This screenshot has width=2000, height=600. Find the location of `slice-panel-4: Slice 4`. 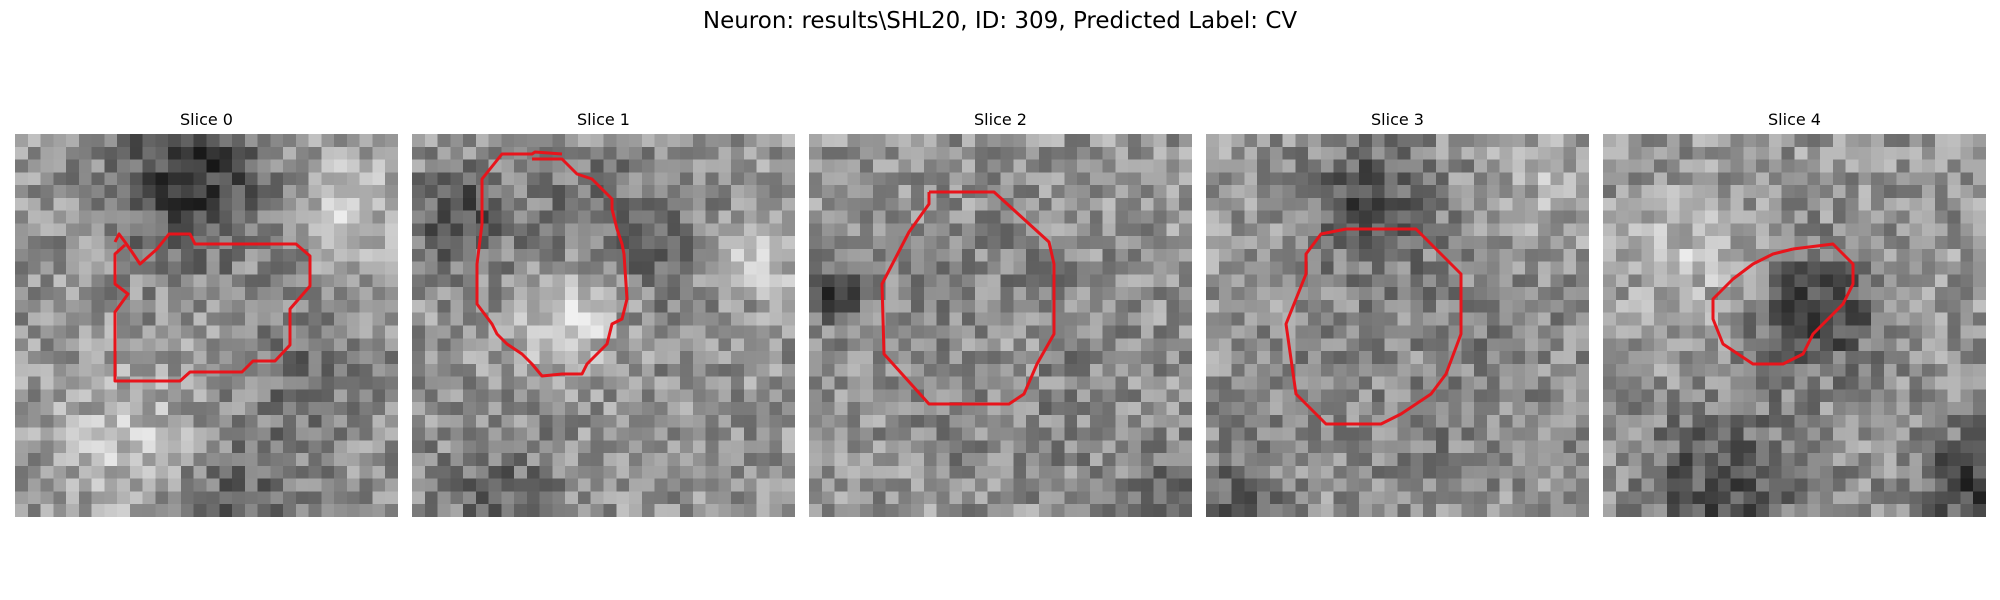

slice-panel-4: Slice 4 is located at coordinates (1794, 312).